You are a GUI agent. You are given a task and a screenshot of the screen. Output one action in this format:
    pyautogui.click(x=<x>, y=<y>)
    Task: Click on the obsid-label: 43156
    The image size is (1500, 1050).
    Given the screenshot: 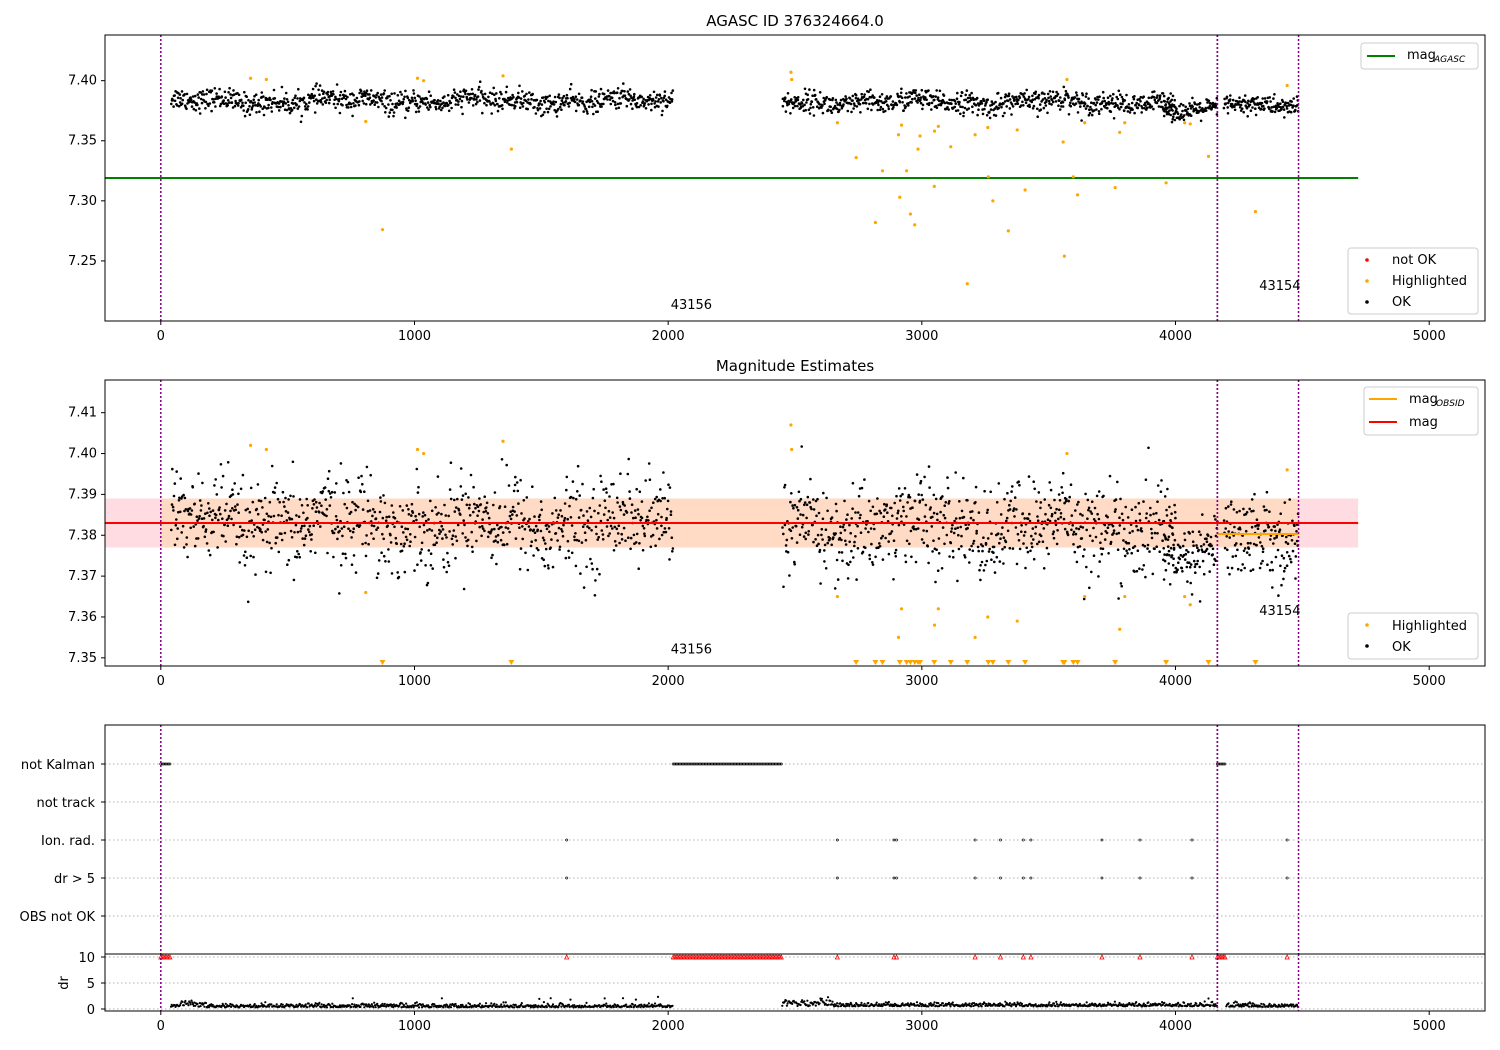 What is the action you would take?
    pyautogui.click(x=691, y=305)
    